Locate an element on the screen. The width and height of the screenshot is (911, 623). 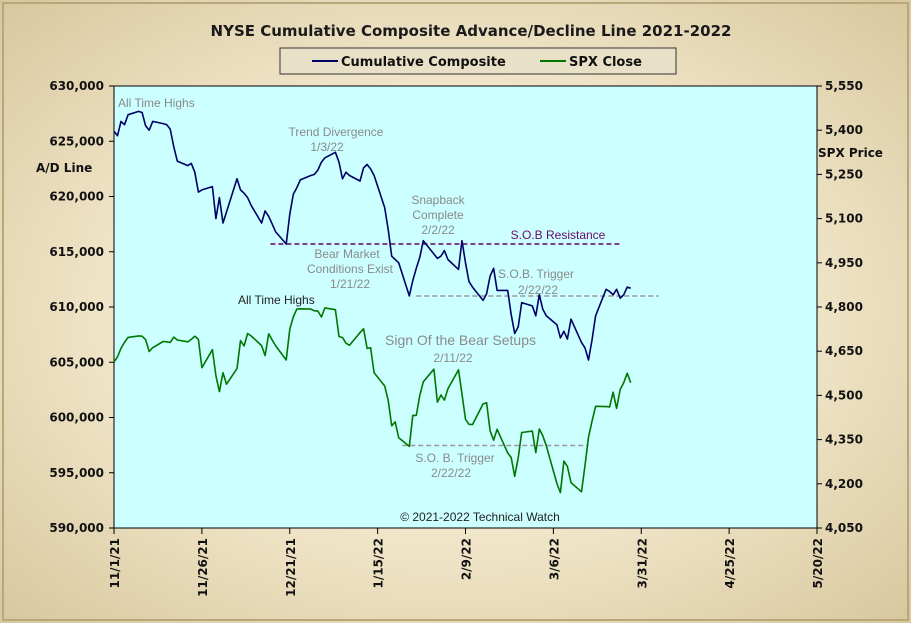
right-axis-label: SPX Price is located at coordinates (850, 153).